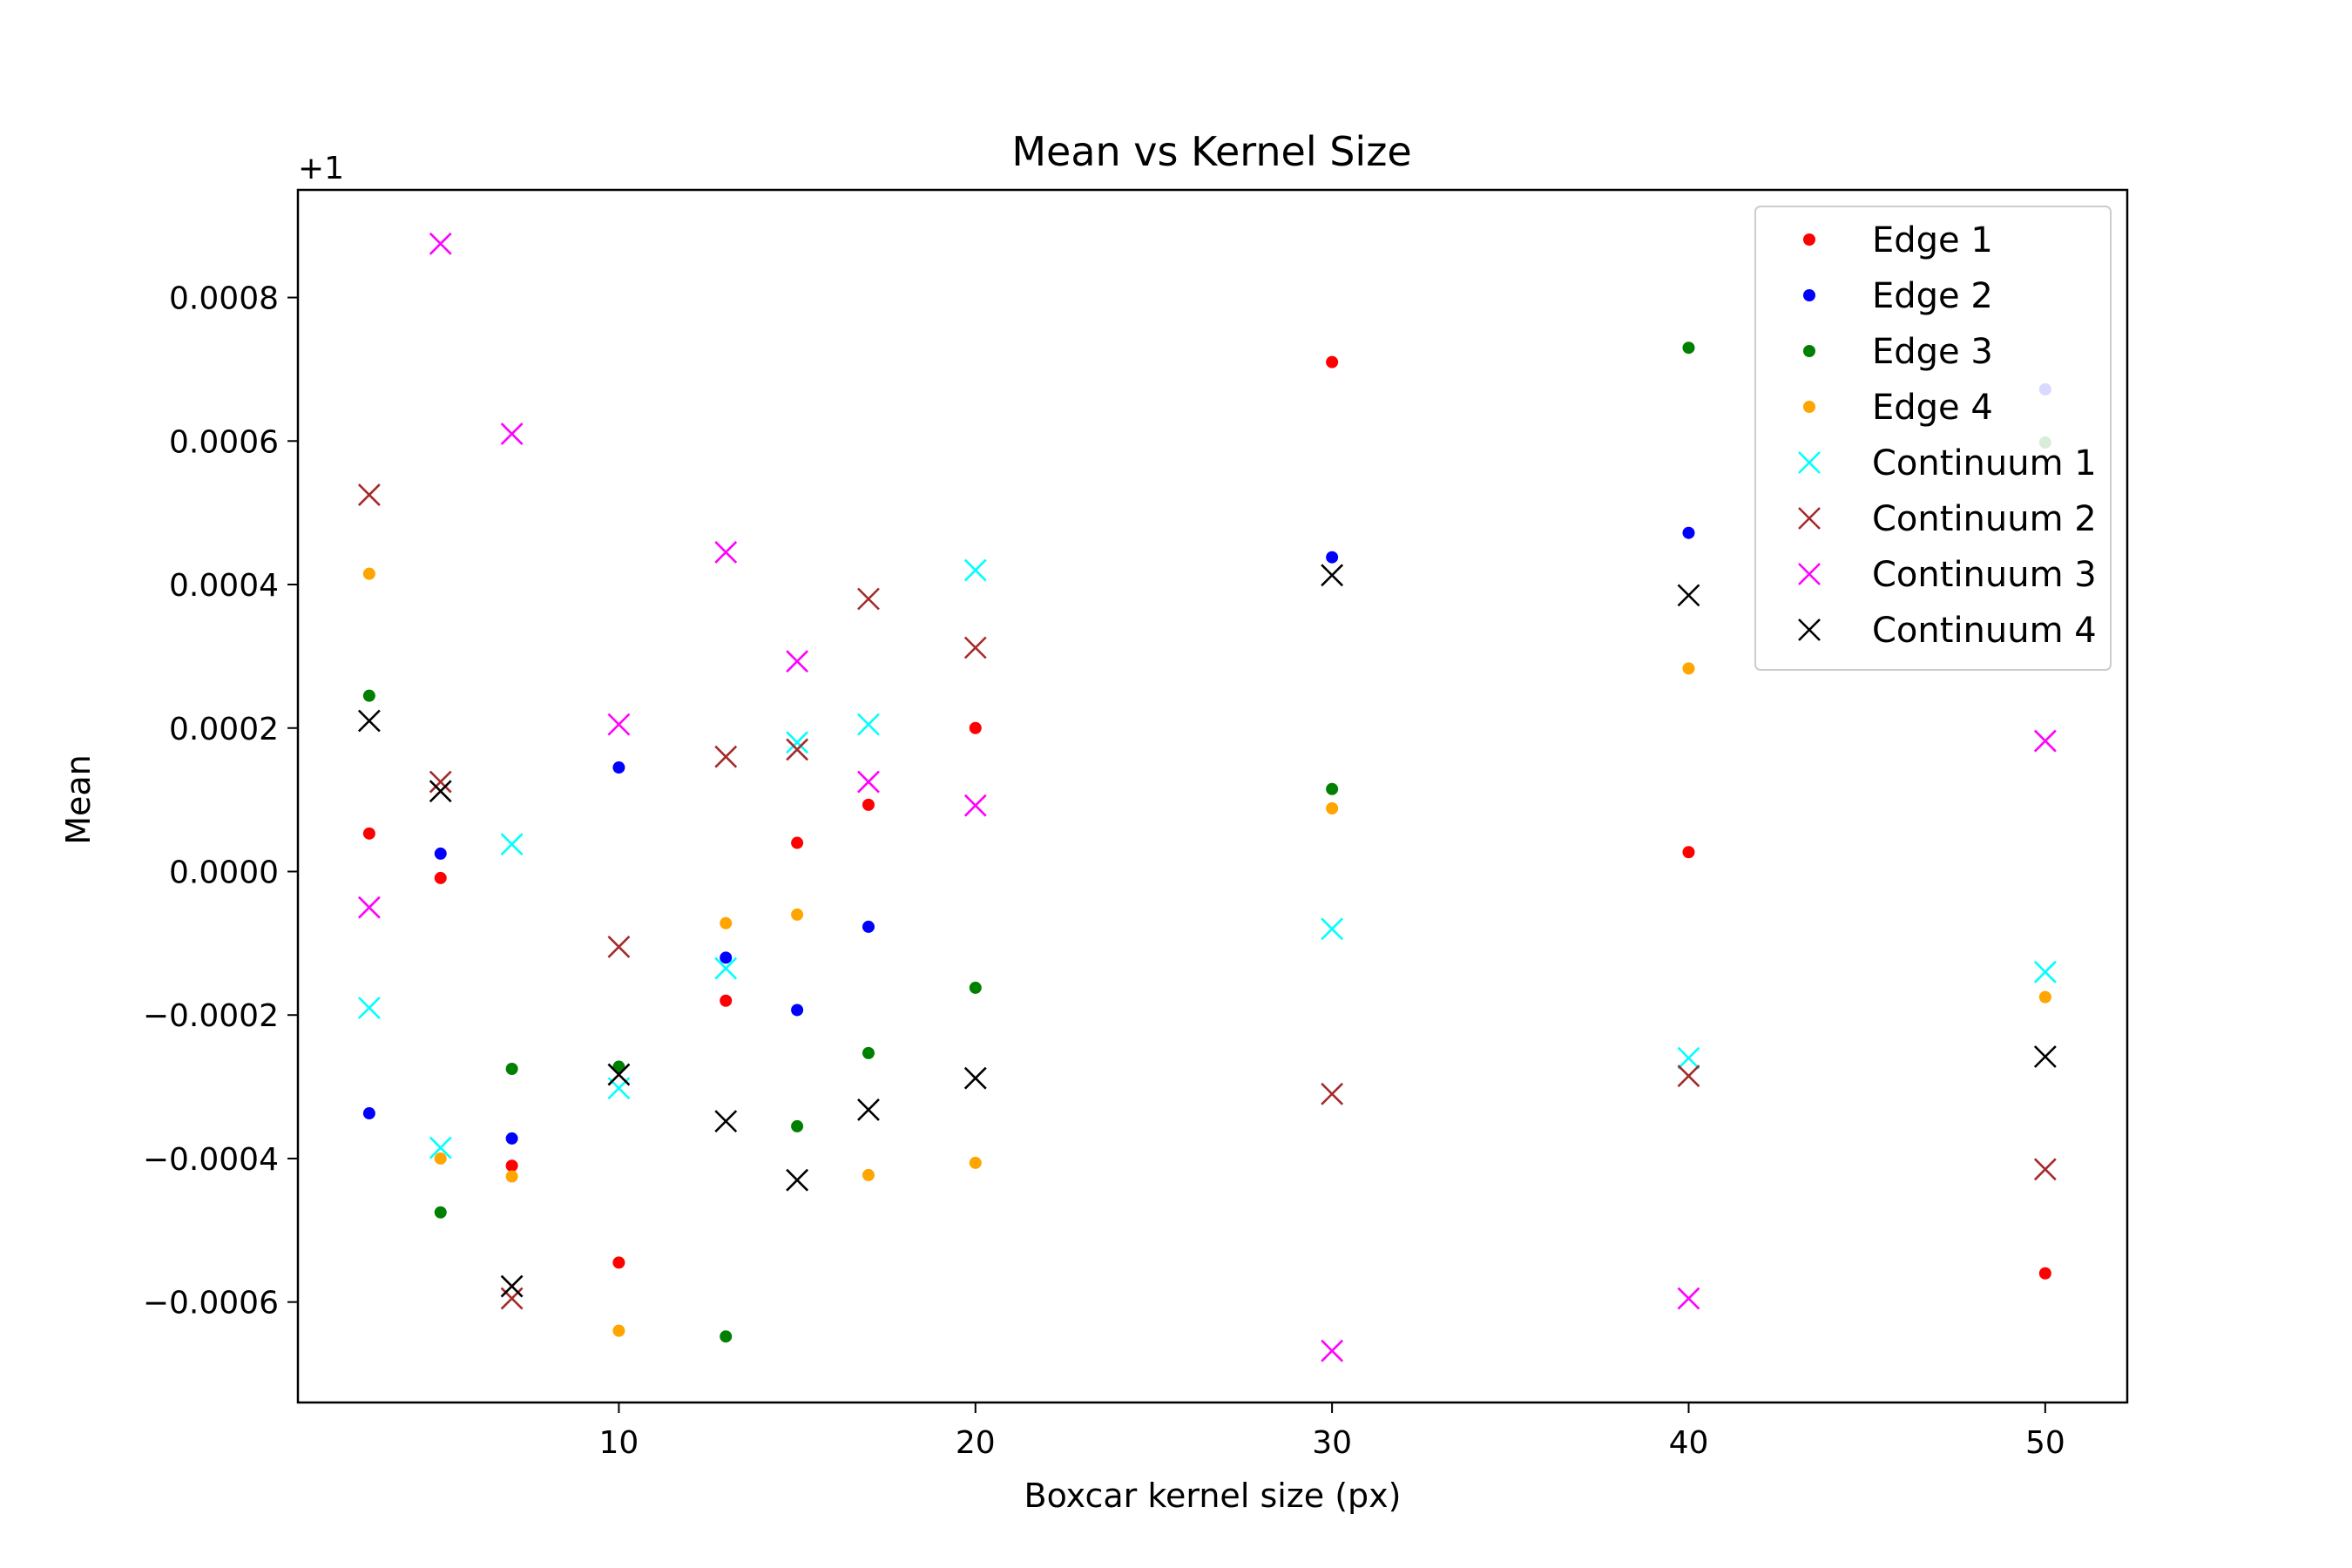  Describe the element at coordinates (2045, 1443) in the screenshot. I see `x-tick-label: 50` at that location.